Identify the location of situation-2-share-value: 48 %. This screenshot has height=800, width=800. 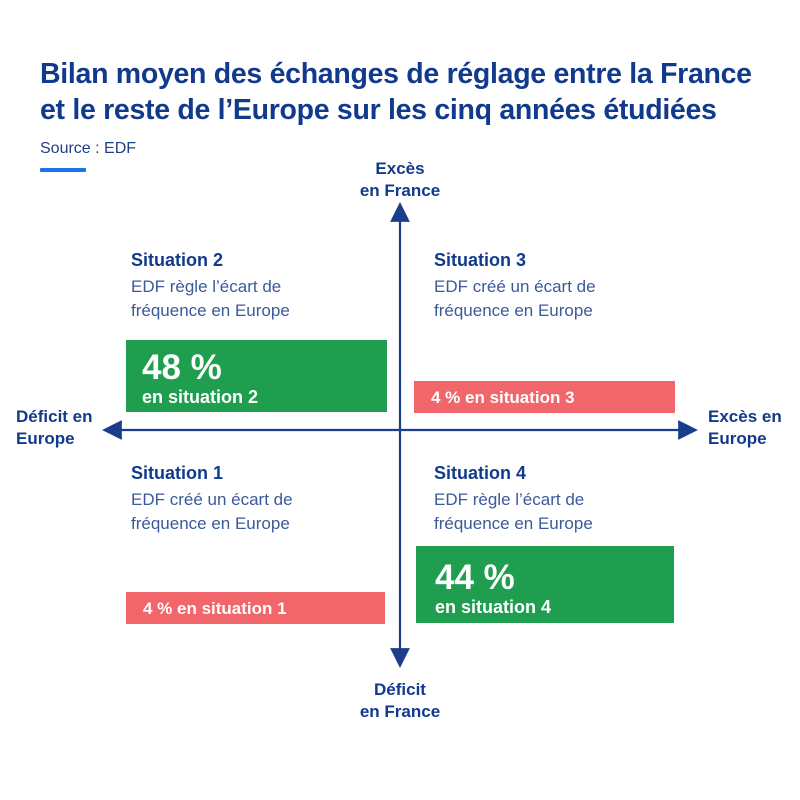
(182, 367).